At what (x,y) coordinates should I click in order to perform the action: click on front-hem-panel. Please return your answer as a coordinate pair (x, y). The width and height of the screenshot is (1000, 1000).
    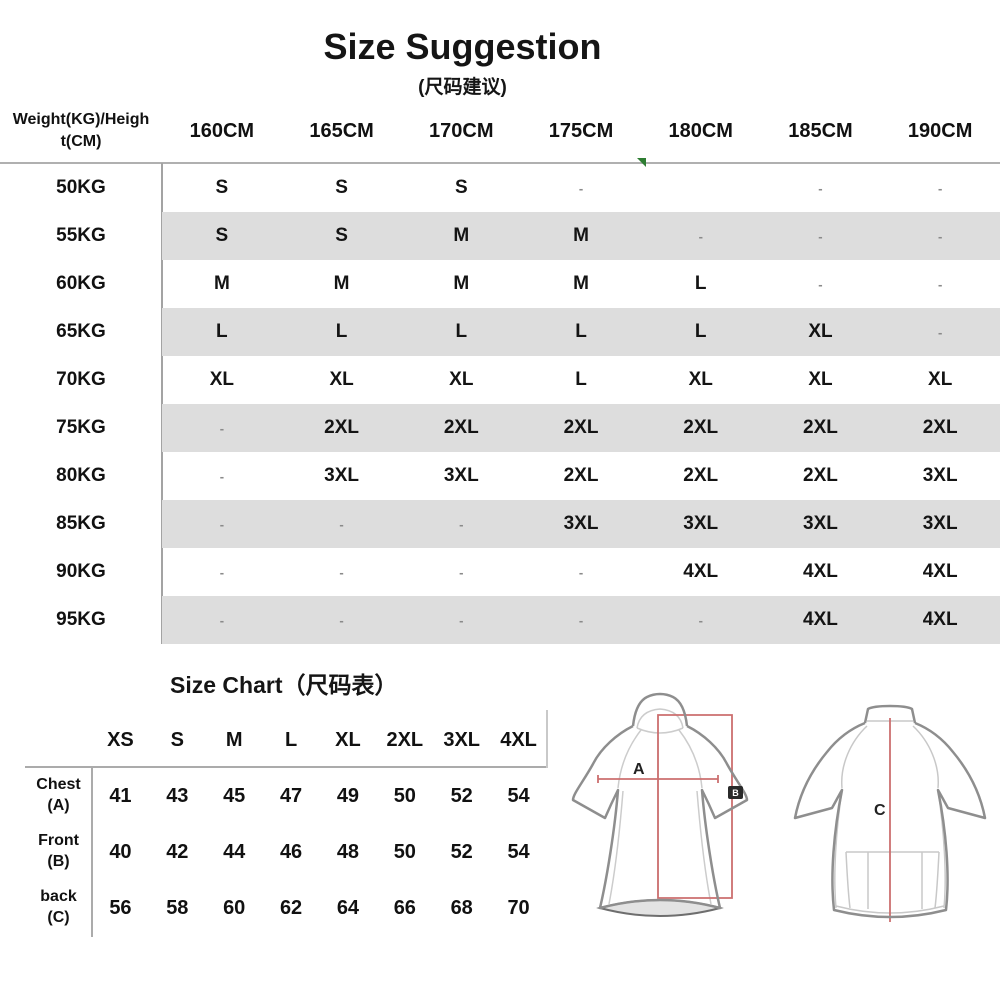
    Looking at the image, I should click on (660, 908).